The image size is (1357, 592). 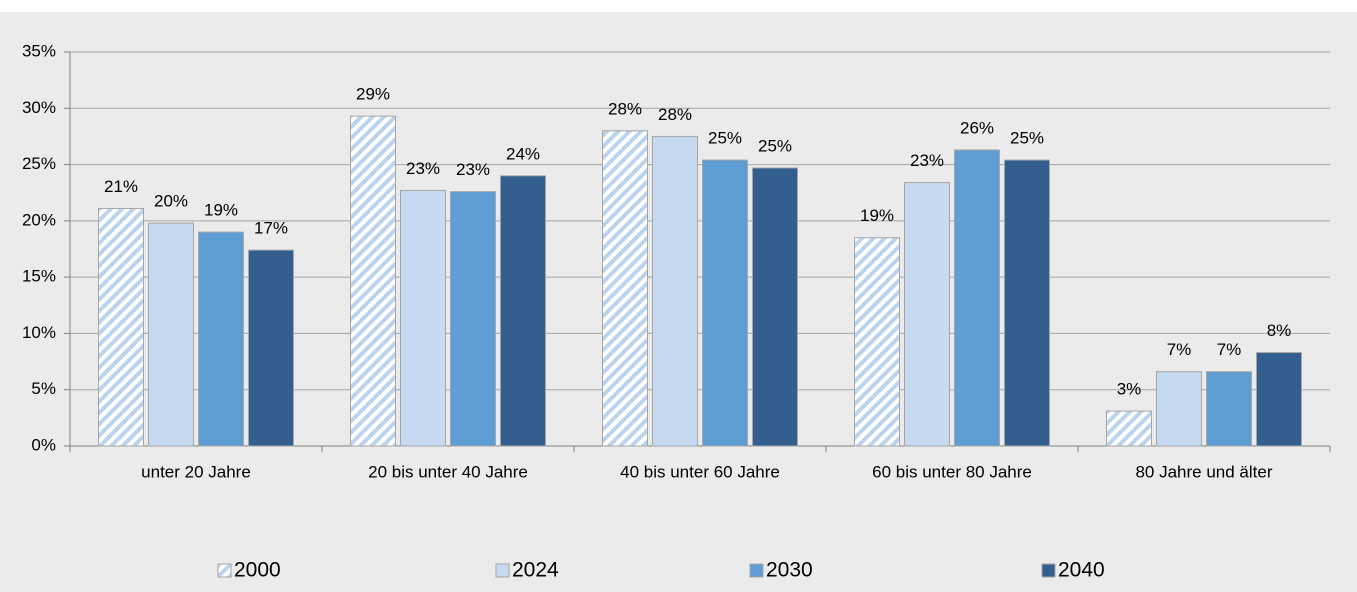 What do you see at coordinates (789, 570) in the screenshot?
I see `legend-label: 2030` at bounding box center [789, 570].